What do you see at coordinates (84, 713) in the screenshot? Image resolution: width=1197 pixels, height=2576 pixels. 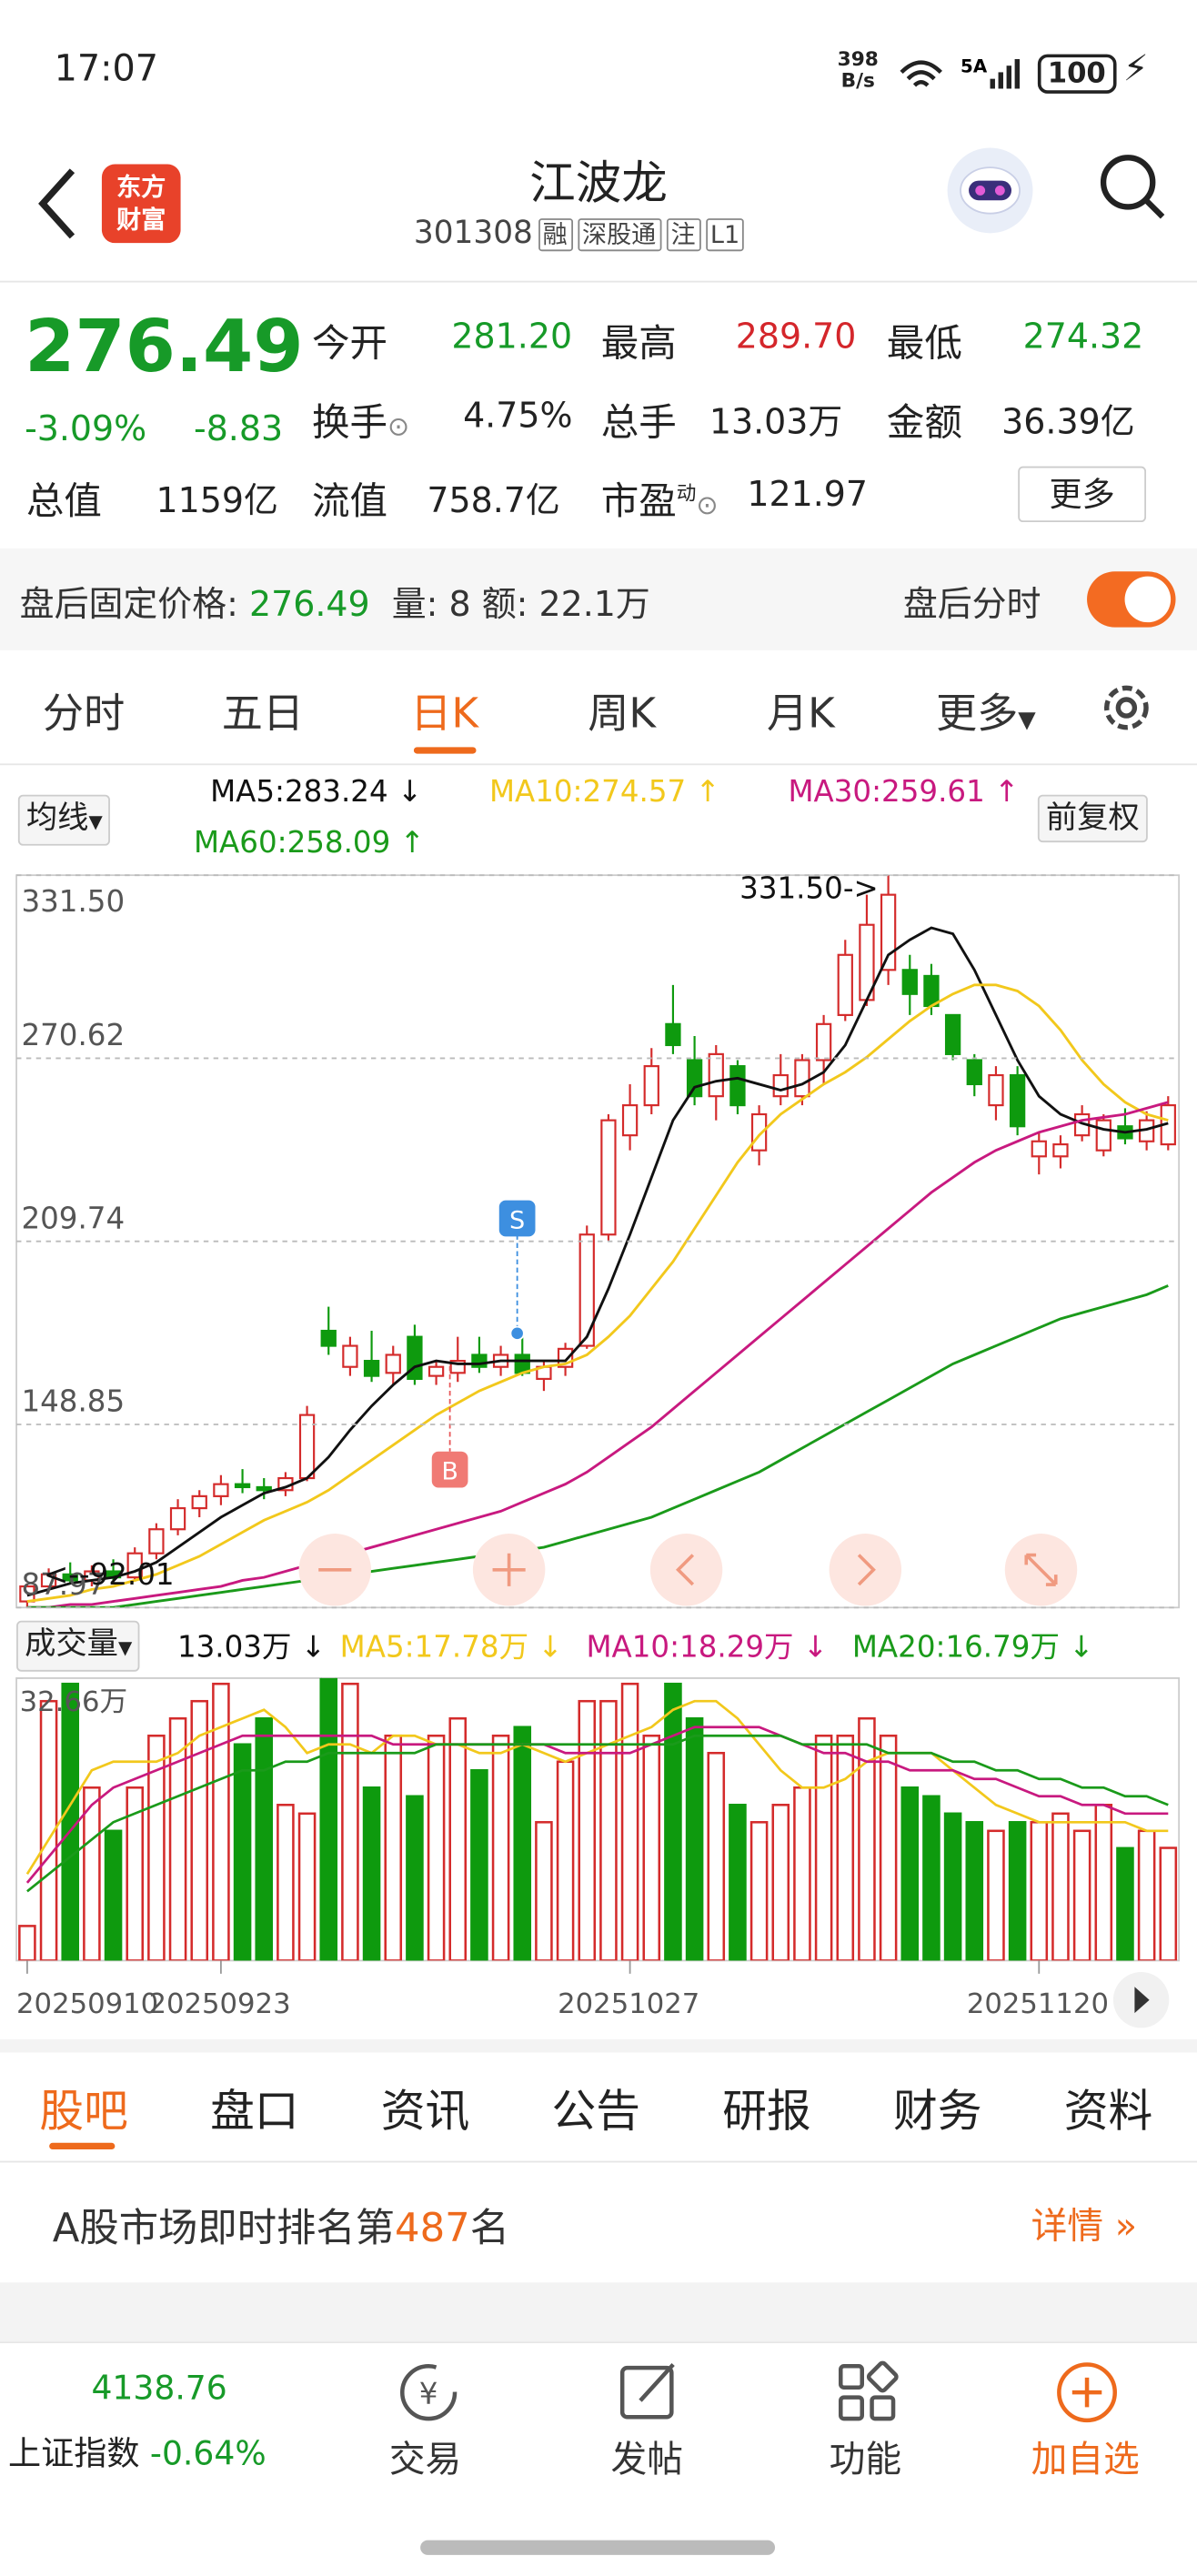 I see `period-tab: 分时` at bounding box center [84, 713].